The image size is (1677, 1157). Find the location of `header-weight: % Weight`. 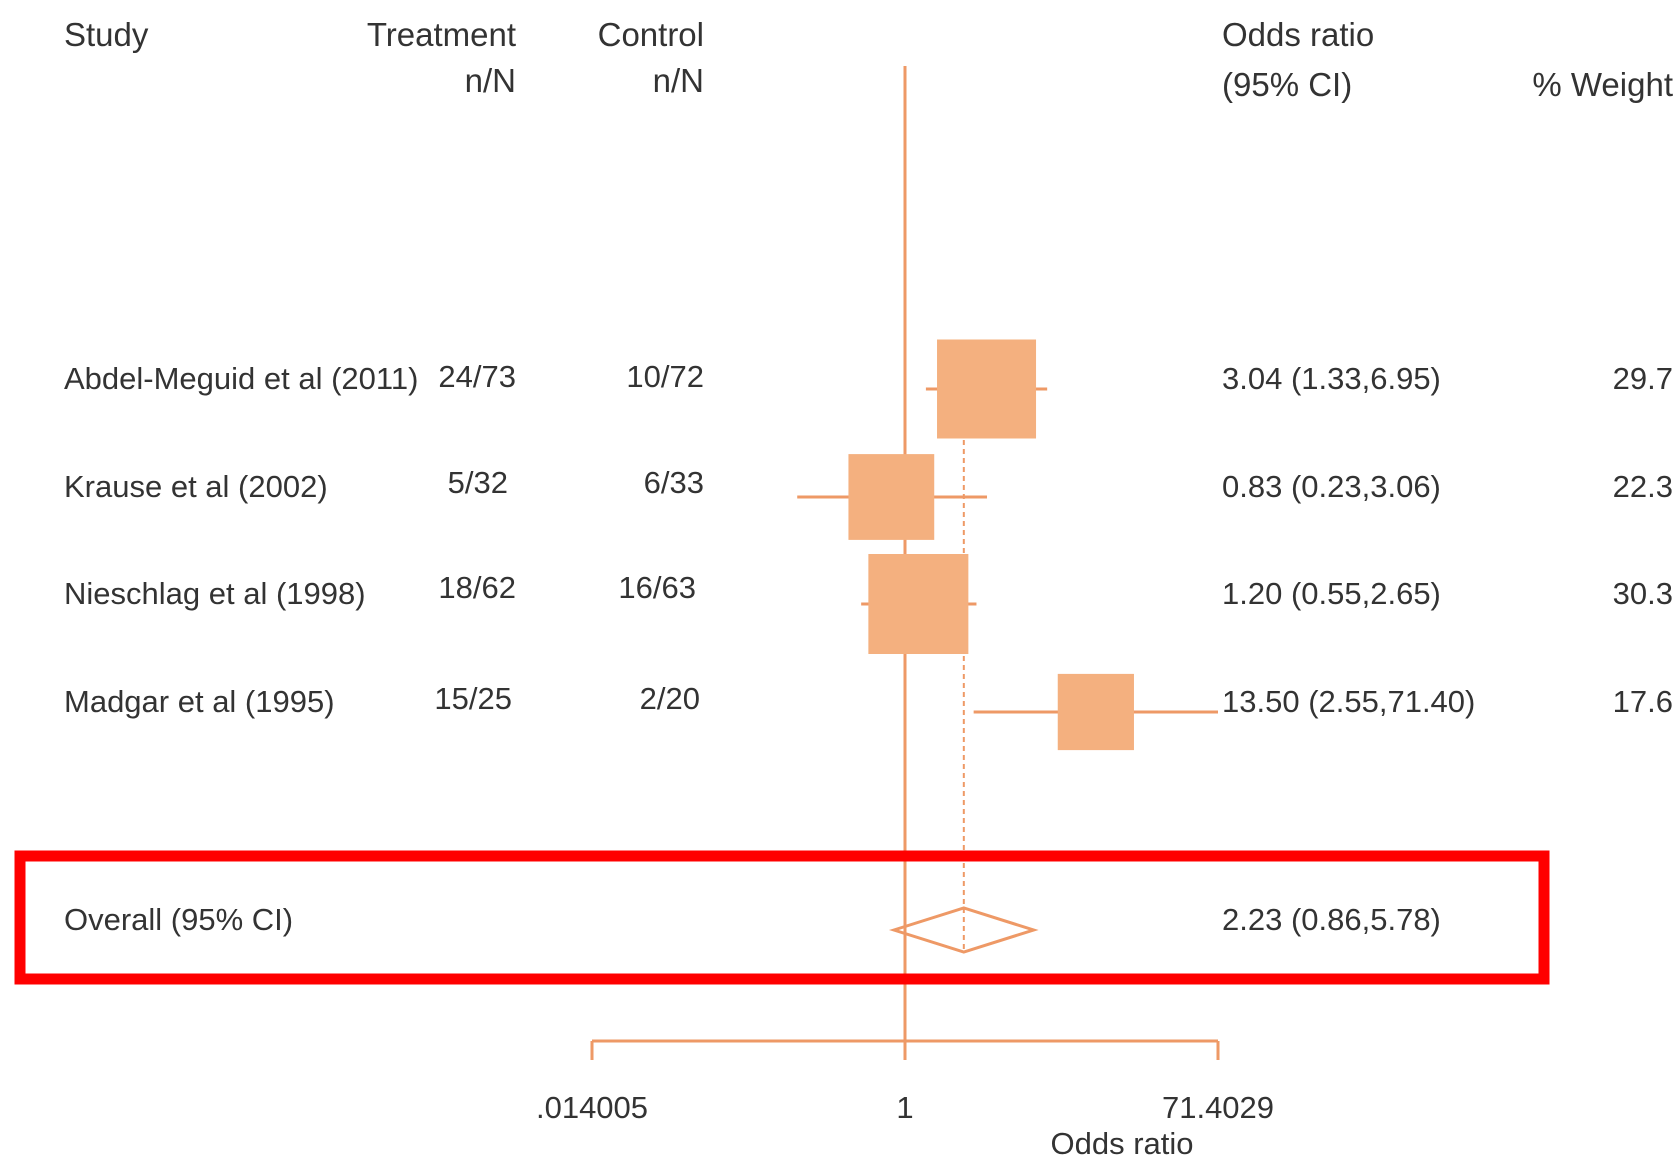

header-weight: % Weight is located at coordinates (1602, 84).